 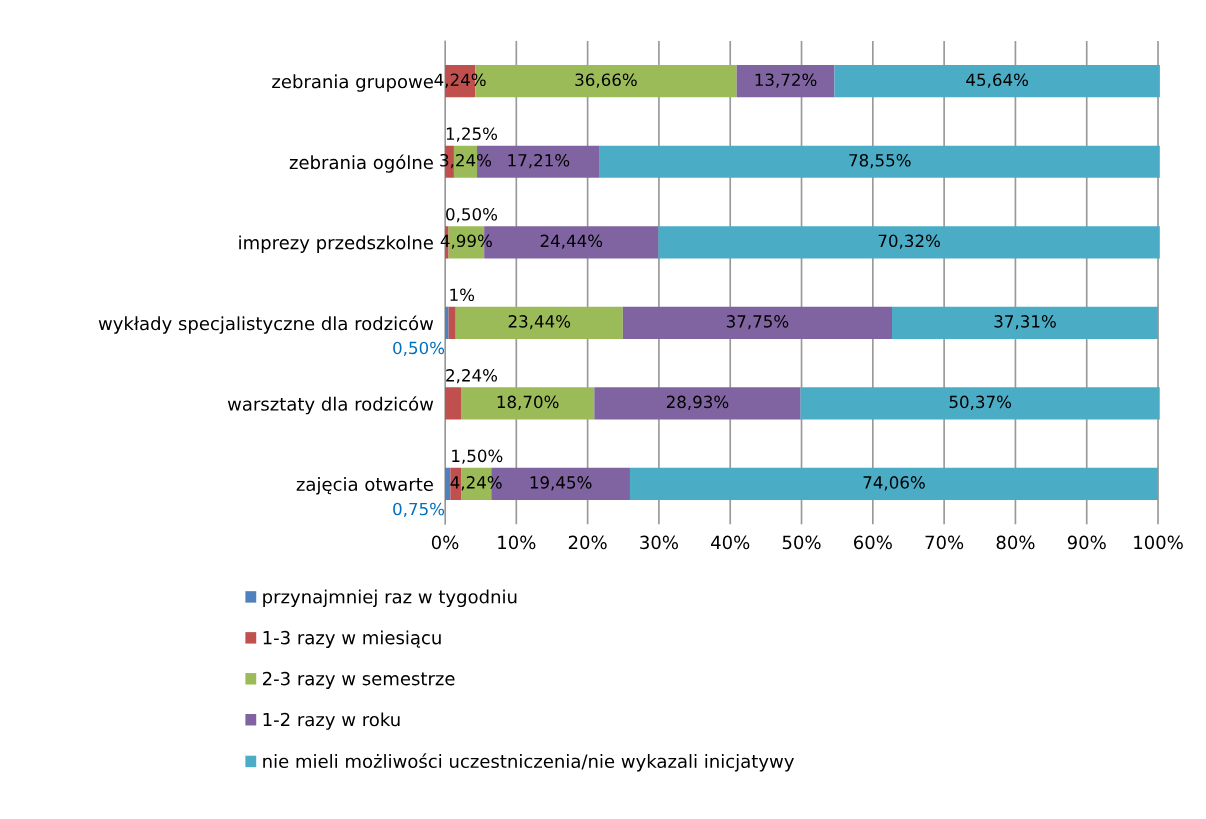 I want to click on x-tick-label: 80%, so click(x=1015, y=542).